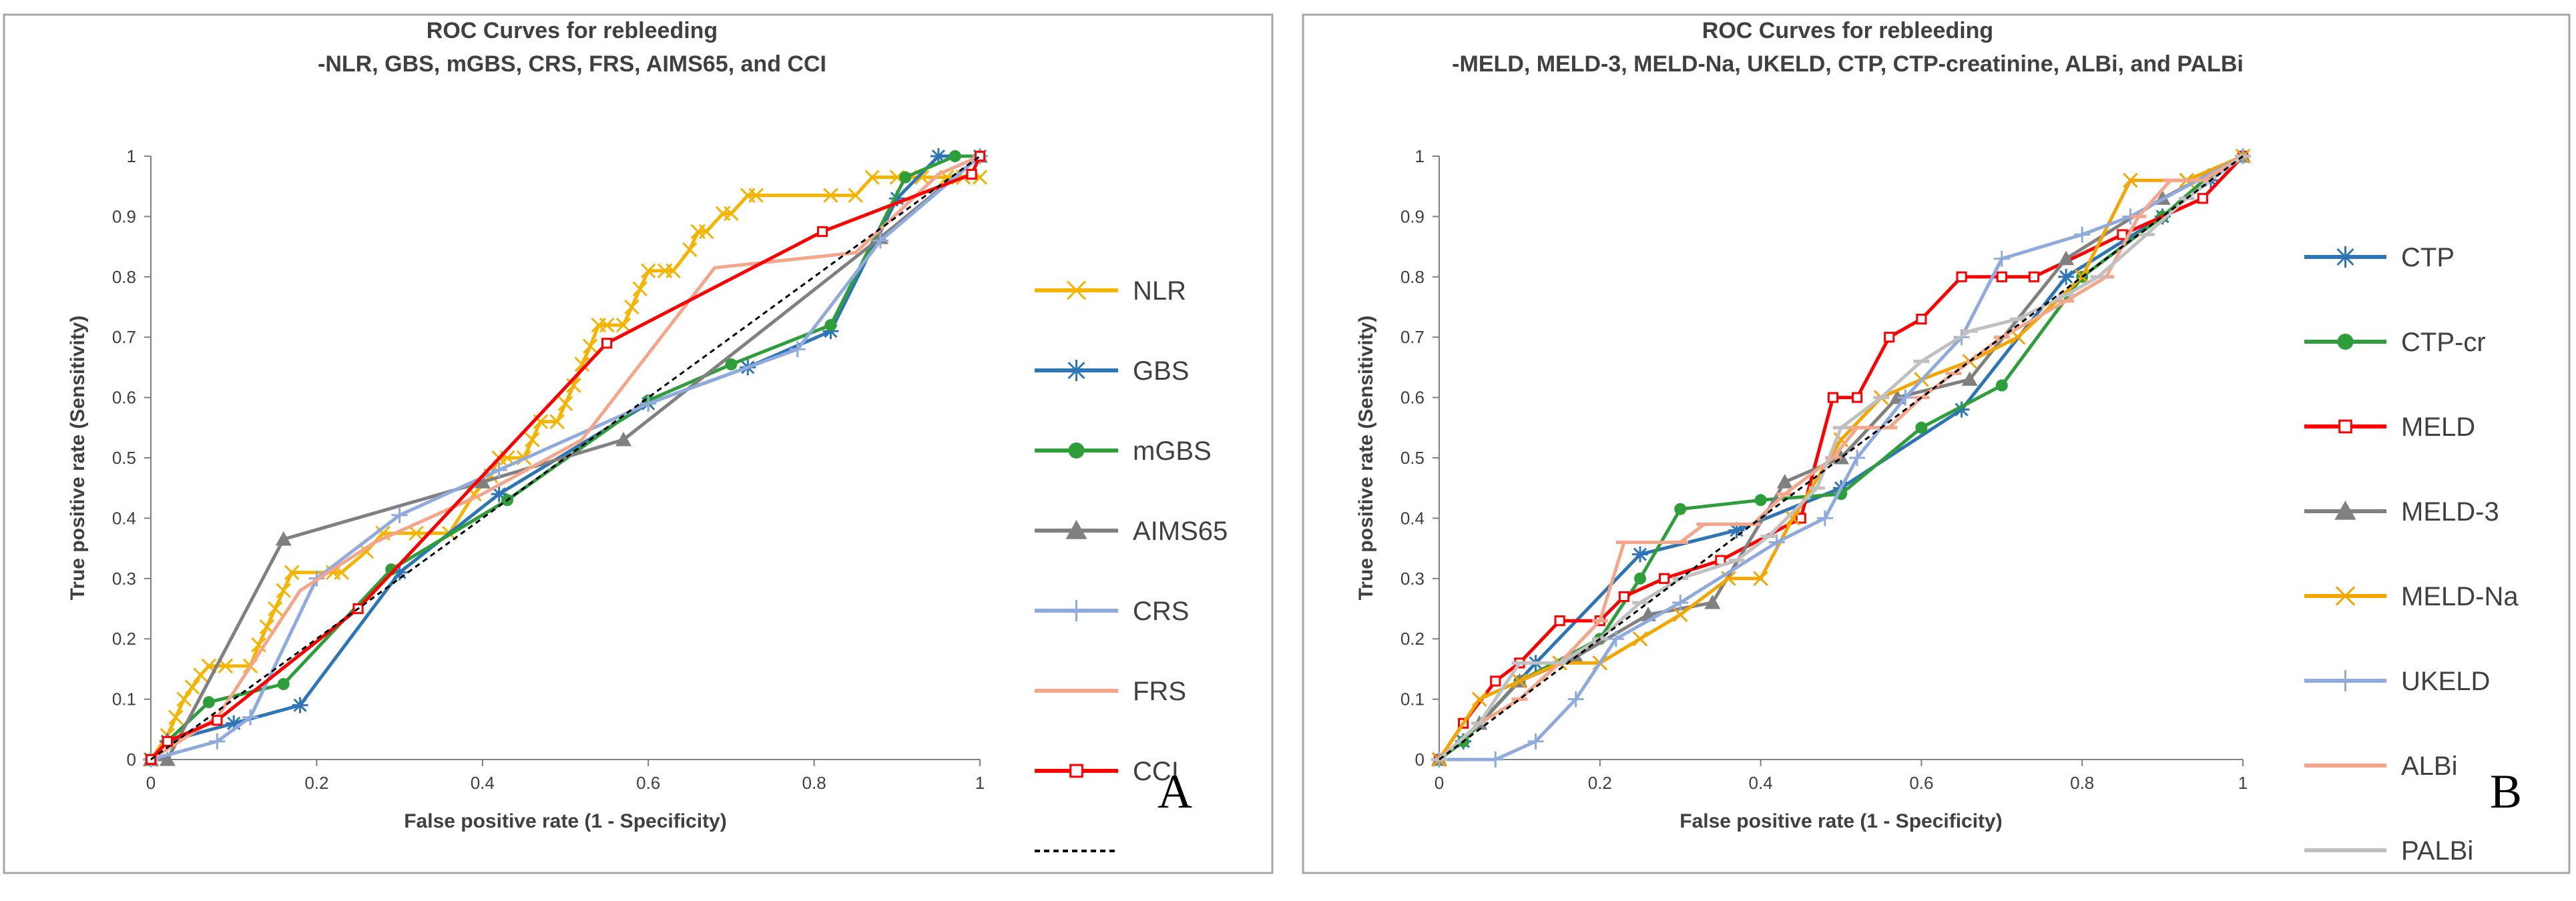 Image resolution: width=2576 pixels, height=901 pixels. I want to click on chart-a-legend-item-nlr: NLR, so click(1110, 291).